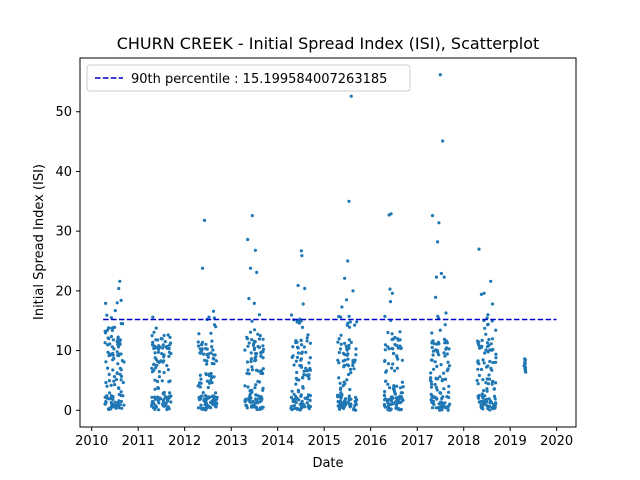 The height and width of the screenshot is (480, 640). What do you see at coordinates (63, 112) in the screenshot?
I see `y-tick-label: 50` at bounding box center [63, 112].